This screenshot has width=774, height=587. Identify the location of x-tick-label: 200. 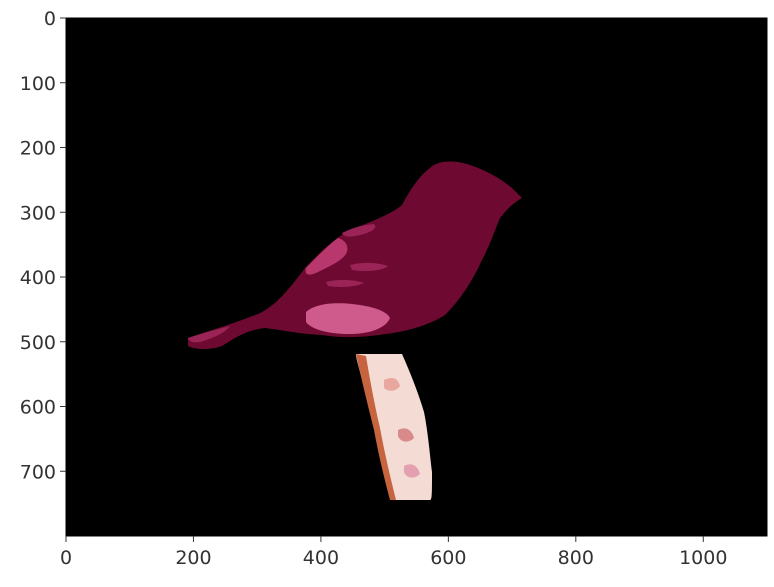
(193, 558).